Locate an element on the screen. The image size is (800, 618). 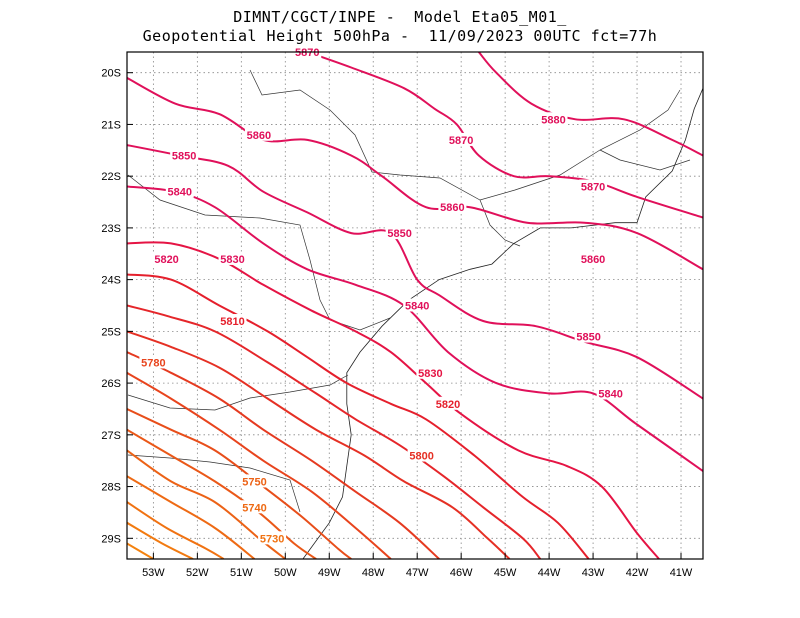
map-title-line-1: DIMNT/CGCT/INPE - Model Eta05_M01_ is located at coordinates (400, 17).